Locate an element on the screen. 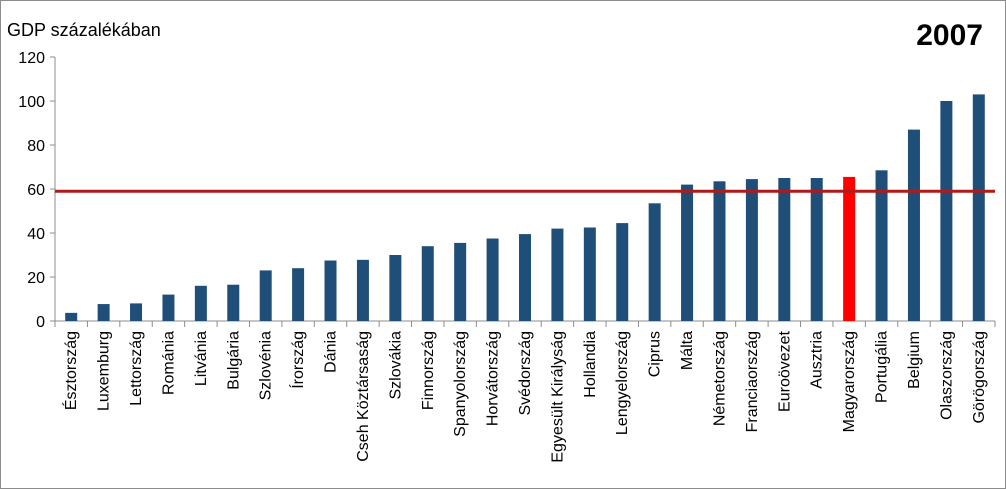 Image resolution: width=1006 pixels, height=490 pixels. y-tick-label: 120 is located at coordinates (31, 58).